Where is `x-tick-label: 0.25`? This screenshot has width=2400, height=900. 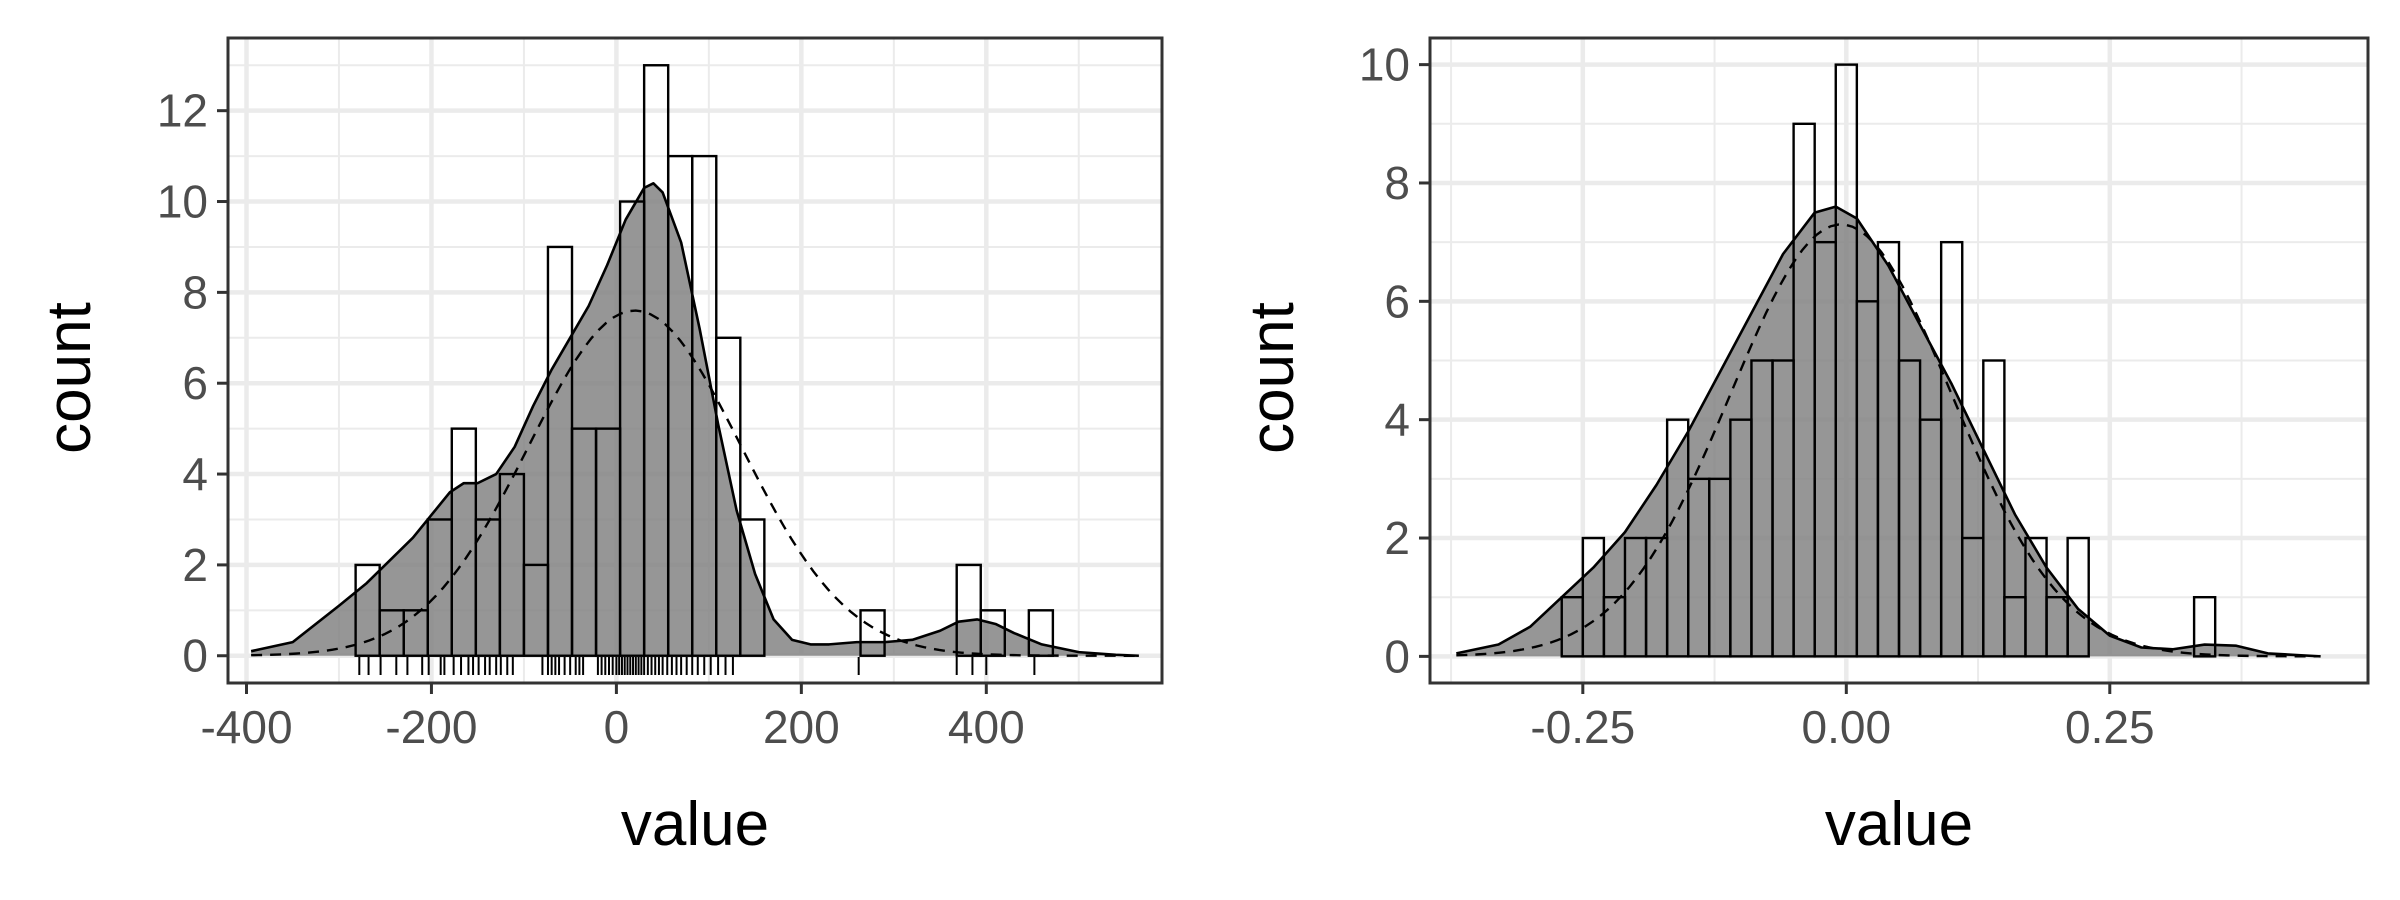
x-tick-label: 0.25 is located at coordinates (2110, 727).